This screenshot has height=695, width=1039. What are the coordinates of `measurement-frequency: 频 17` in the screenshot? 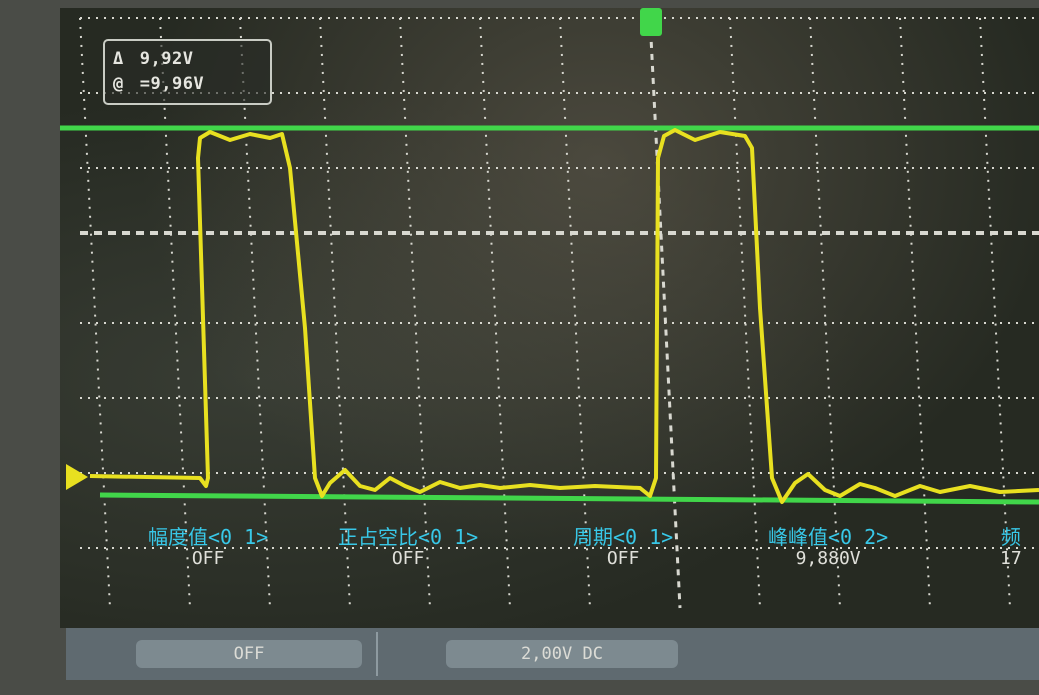 It's located at (1011, 545).